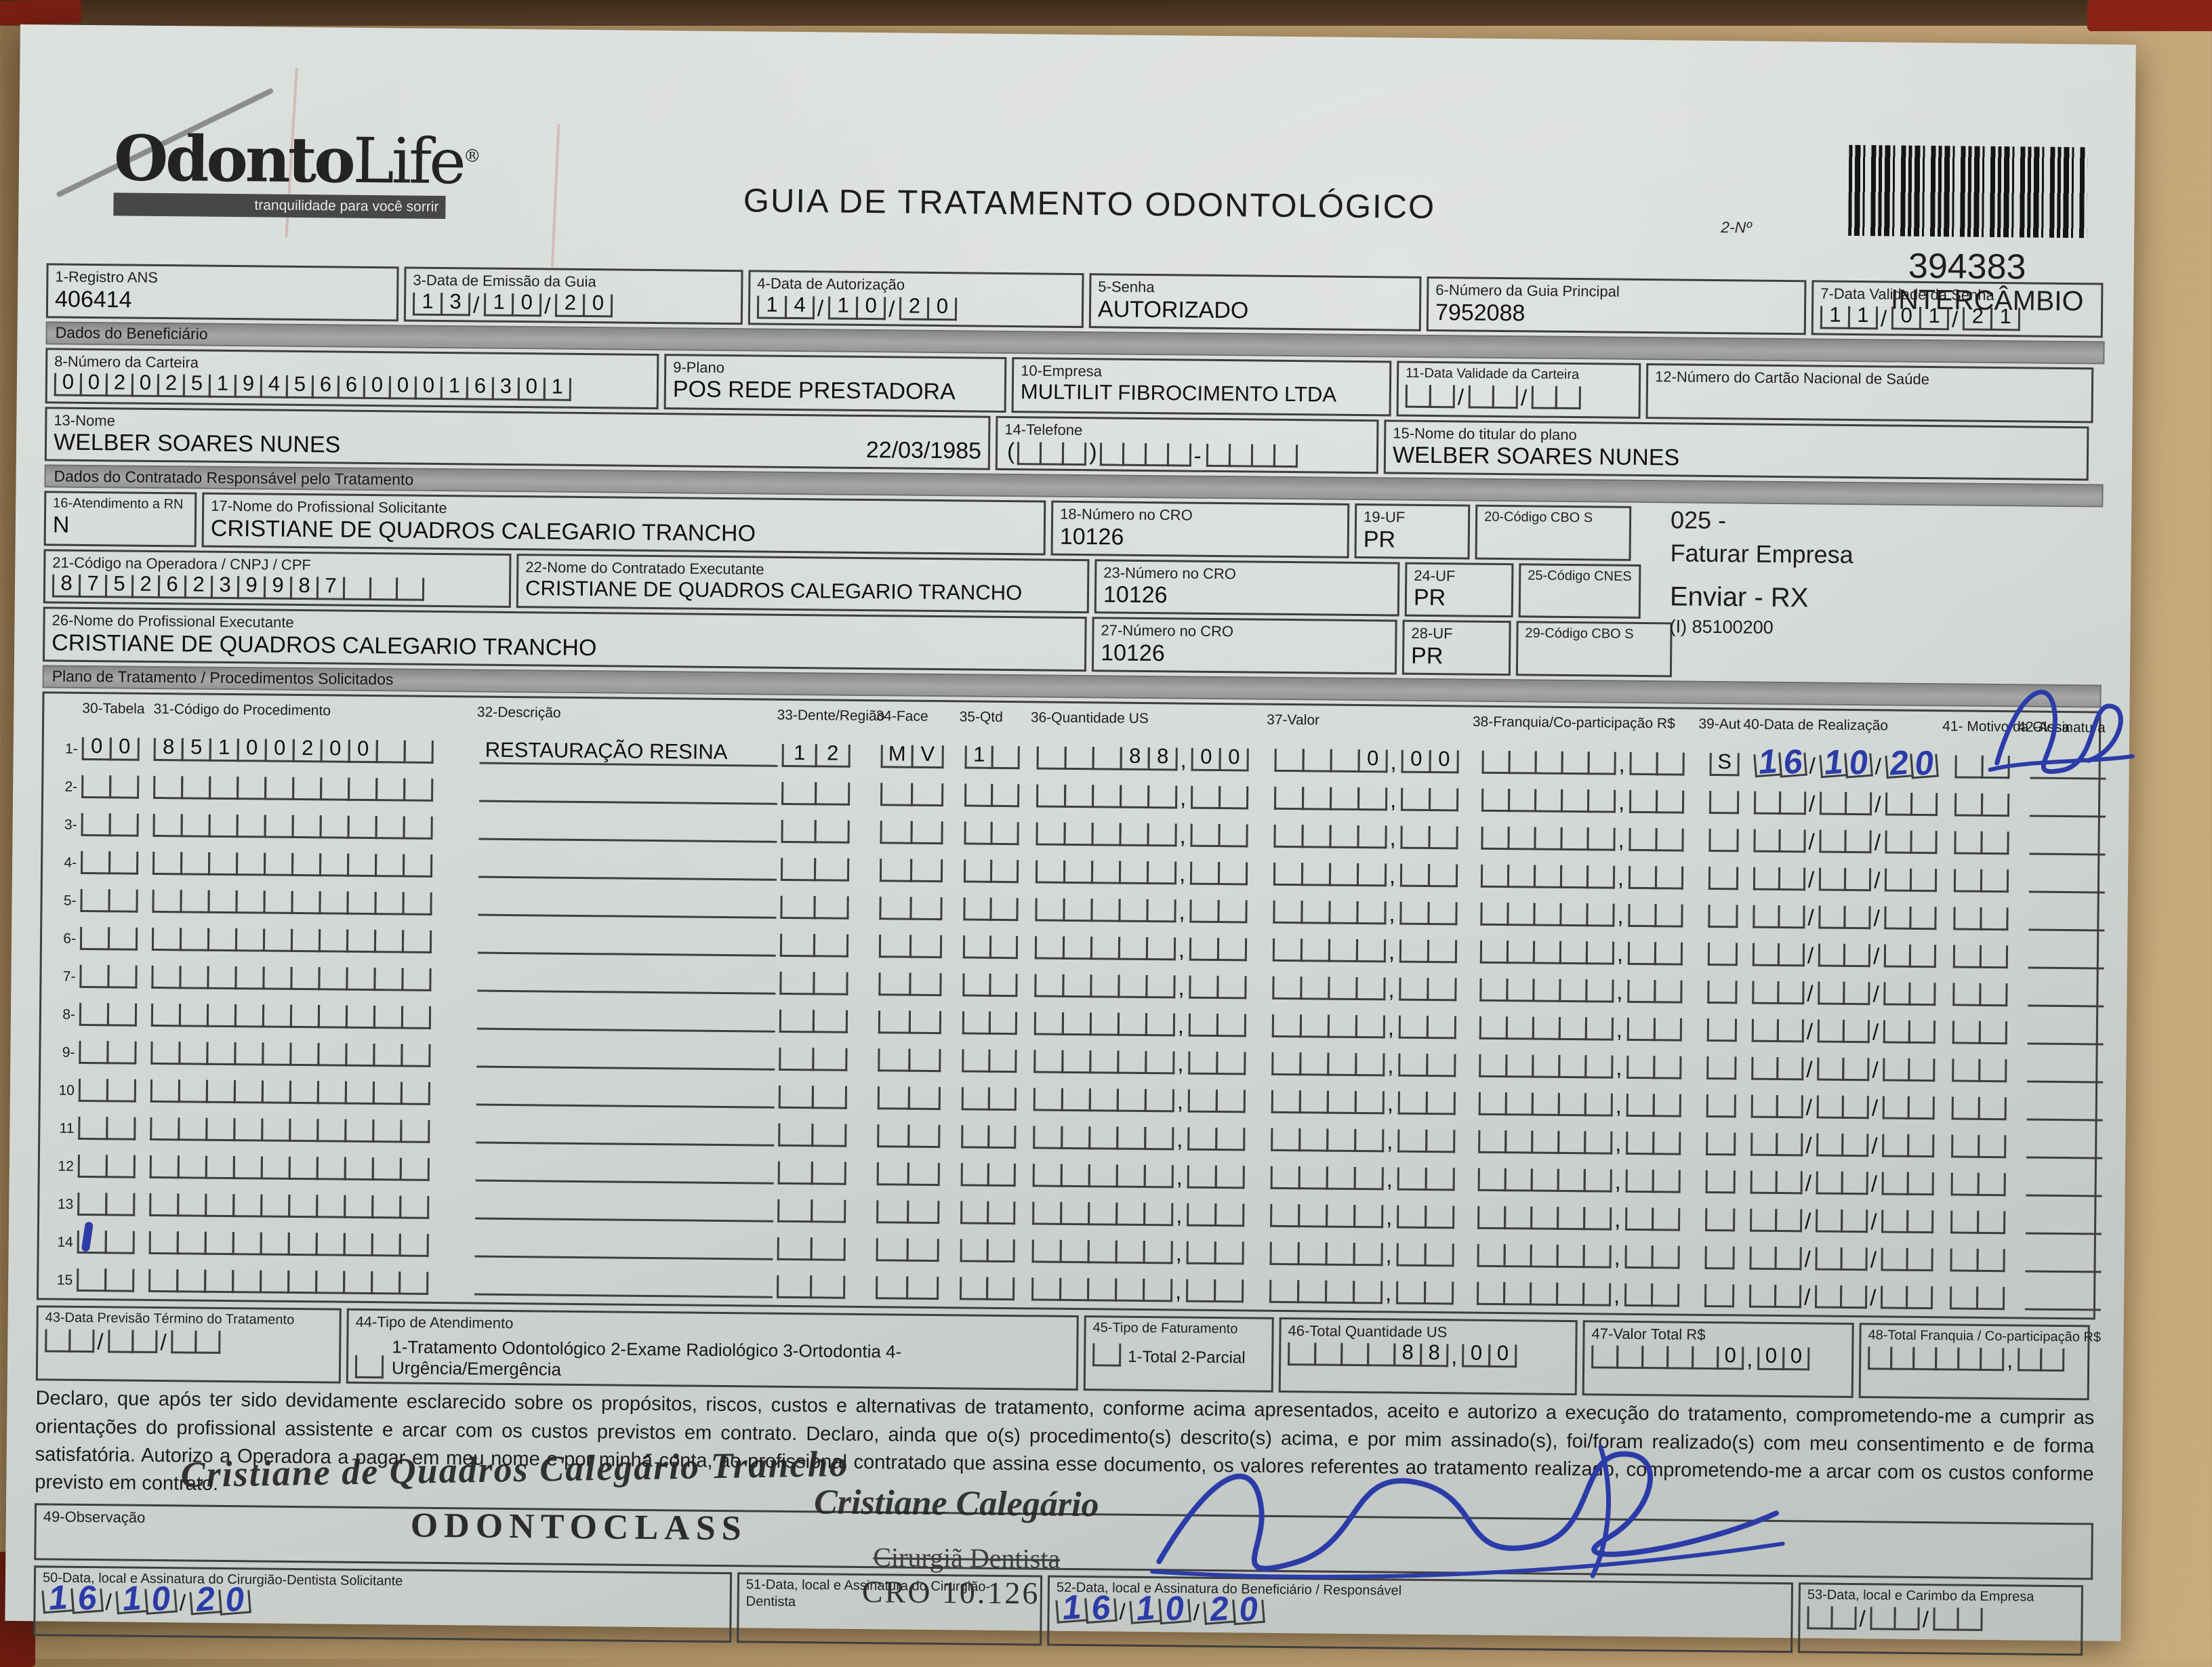  I want to click on field-cro-solicitante: 18-Número no CRO 10126, so click(1200, 529).